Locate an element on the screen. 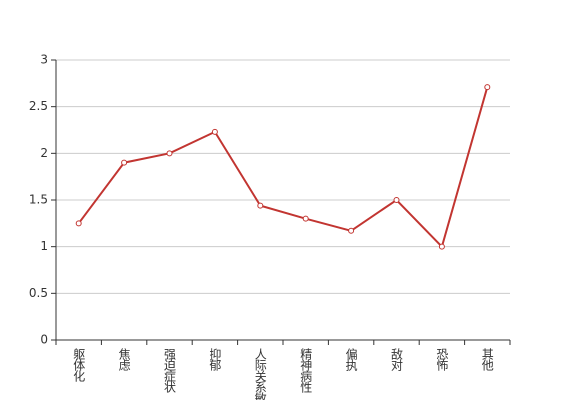 The height and width of the screenshot is (400, 567). y-tick-label: 3 is located at coordinates (44, 60).